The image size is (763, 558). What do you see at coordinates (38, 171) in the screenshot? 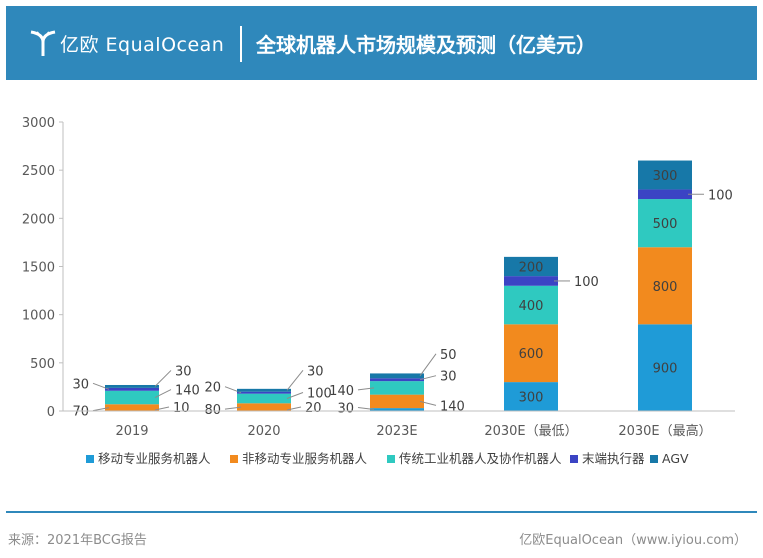
I see `y-tick-label: 2500` at bounding box center [38, 171].